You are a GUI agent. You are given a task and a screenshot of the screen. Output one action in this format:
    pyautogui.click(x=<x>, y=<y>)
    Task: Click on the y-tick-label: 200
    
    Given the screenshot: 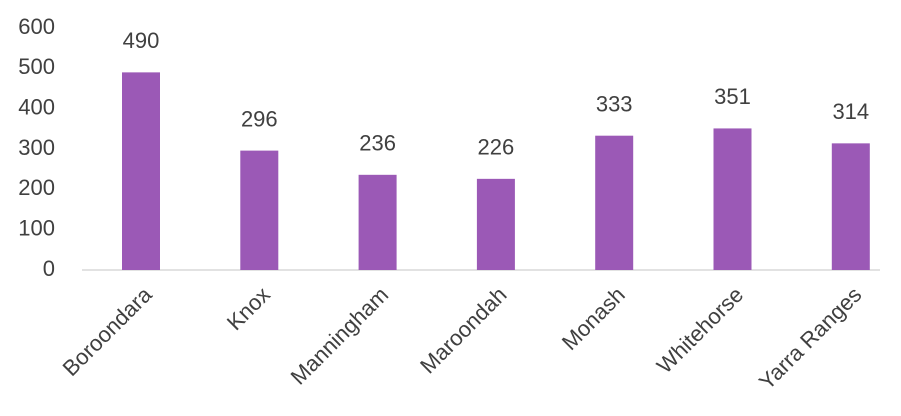 What is the action you would take?
    pyautogui.click(x=36, y=187)
    